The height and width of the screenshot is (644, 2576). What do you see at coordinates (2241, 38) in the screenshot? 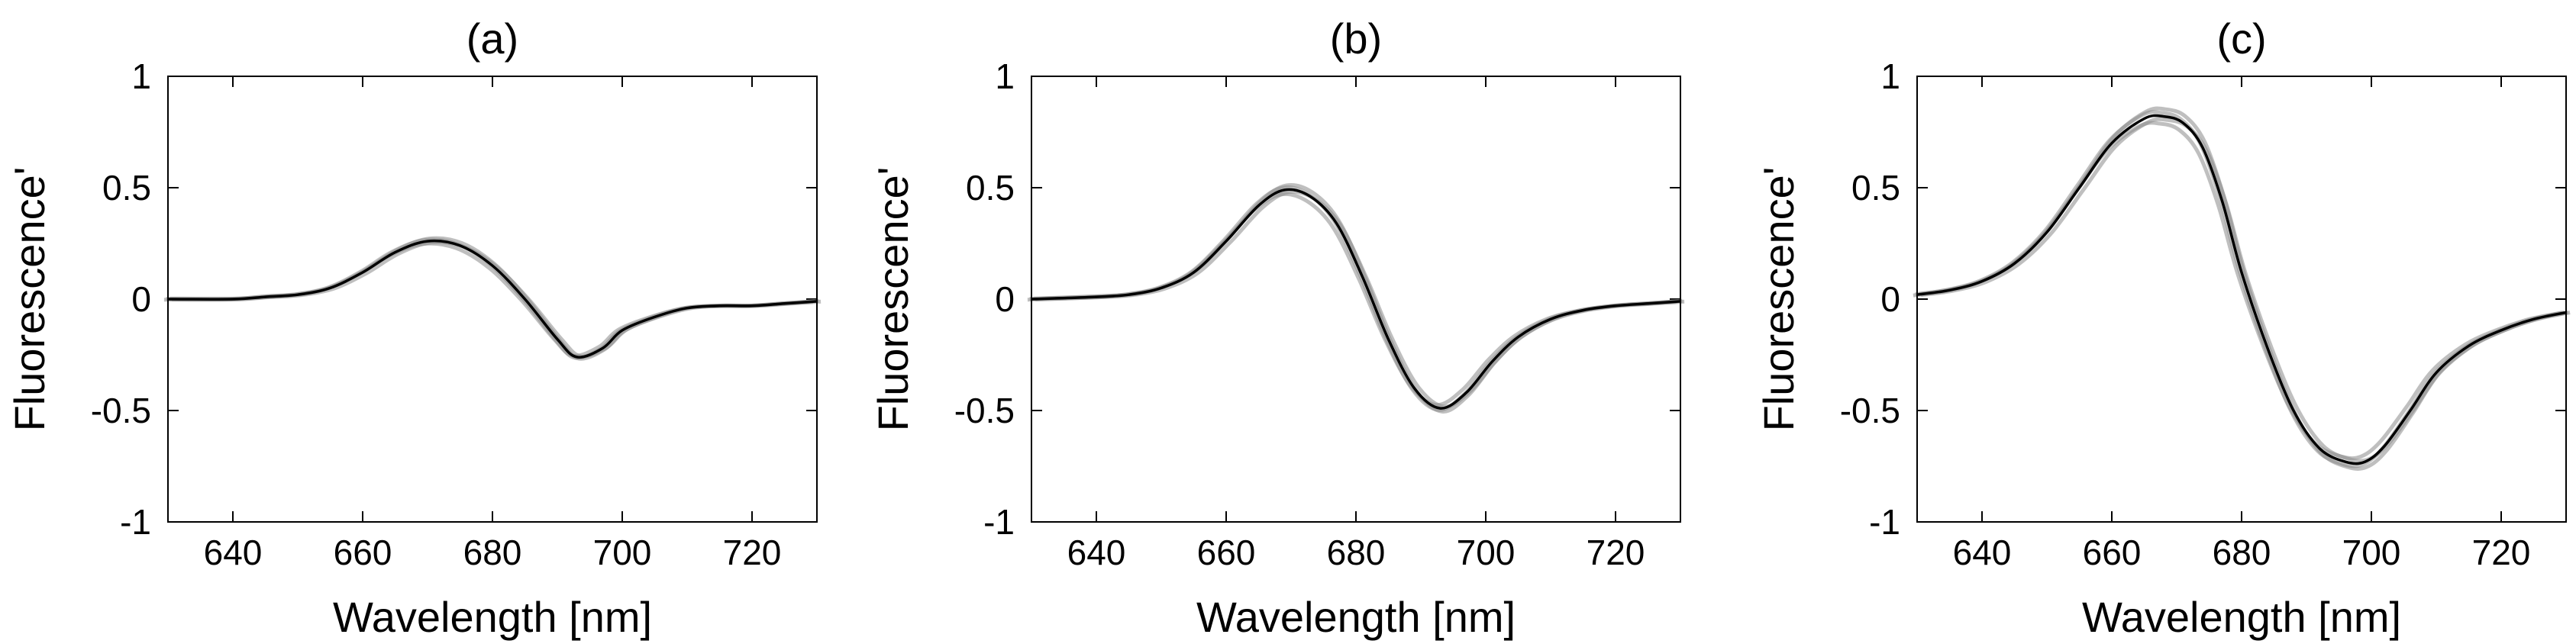
I see `panel-title: (c)` at bounding box center [2241, 38].